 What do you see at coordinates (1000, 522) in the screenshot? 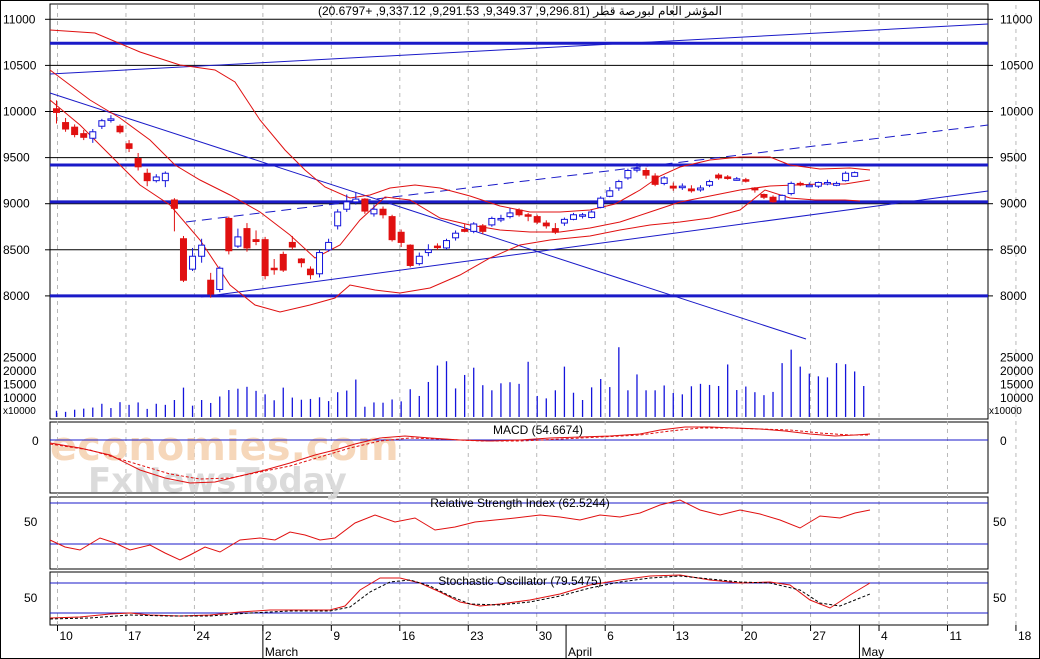
I see `rsi-tick-right: 50` at bounding box center [1000, 522].